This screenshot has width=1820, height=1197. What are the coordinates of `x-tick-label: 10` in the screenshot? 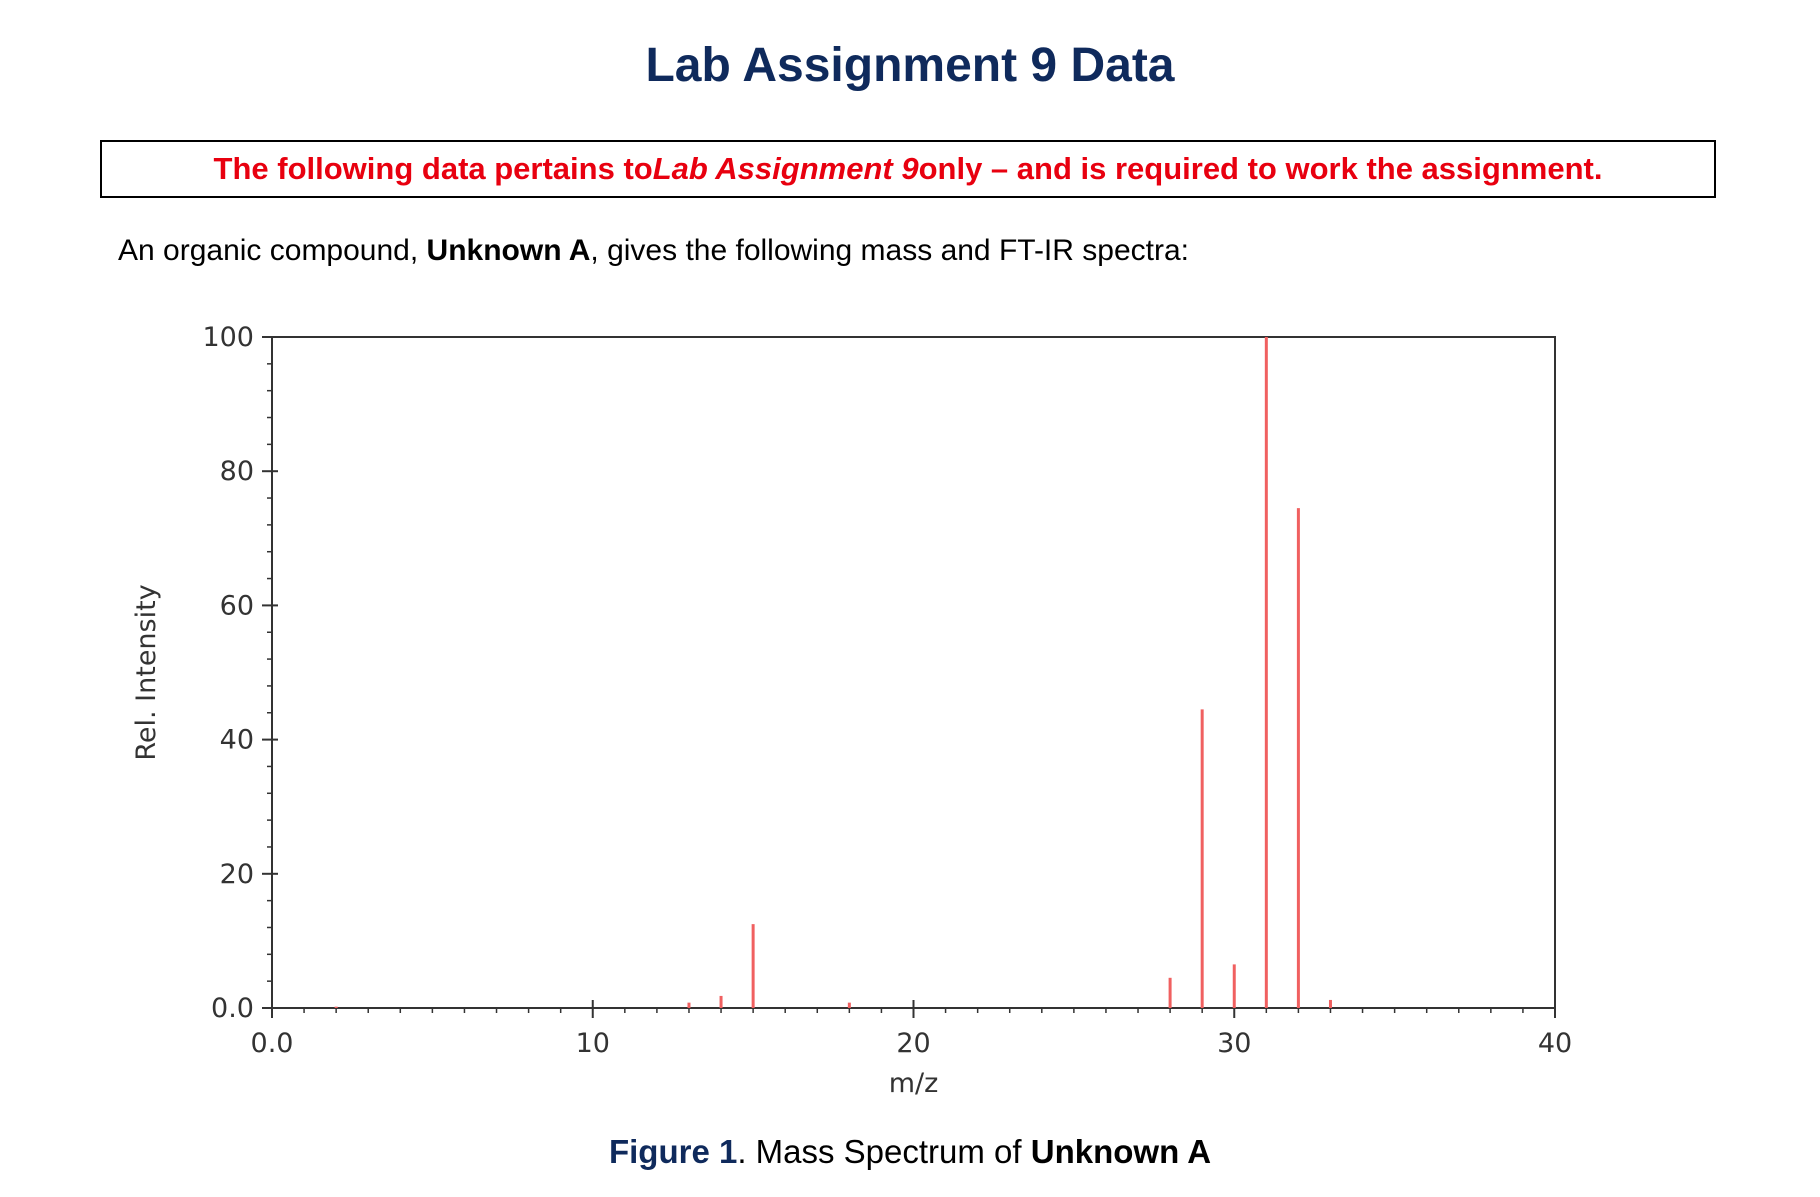 It's located at (593, 1043).